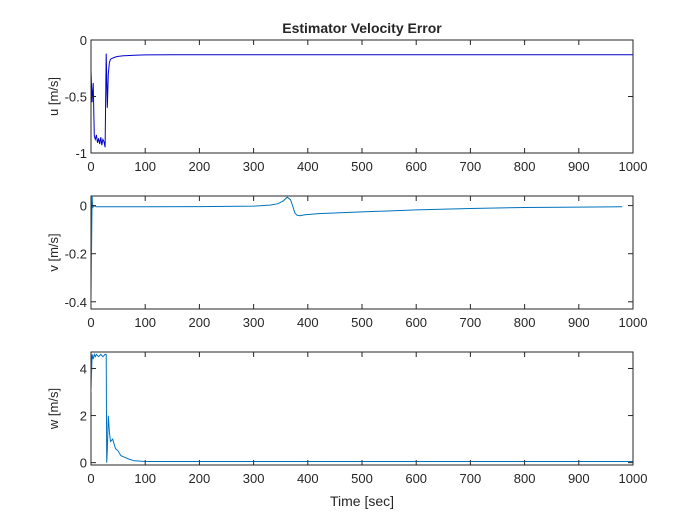 The width and height of the screenshot is (700, 525). I want to click on y-axis-label: w [m/s], so click(53, 409).